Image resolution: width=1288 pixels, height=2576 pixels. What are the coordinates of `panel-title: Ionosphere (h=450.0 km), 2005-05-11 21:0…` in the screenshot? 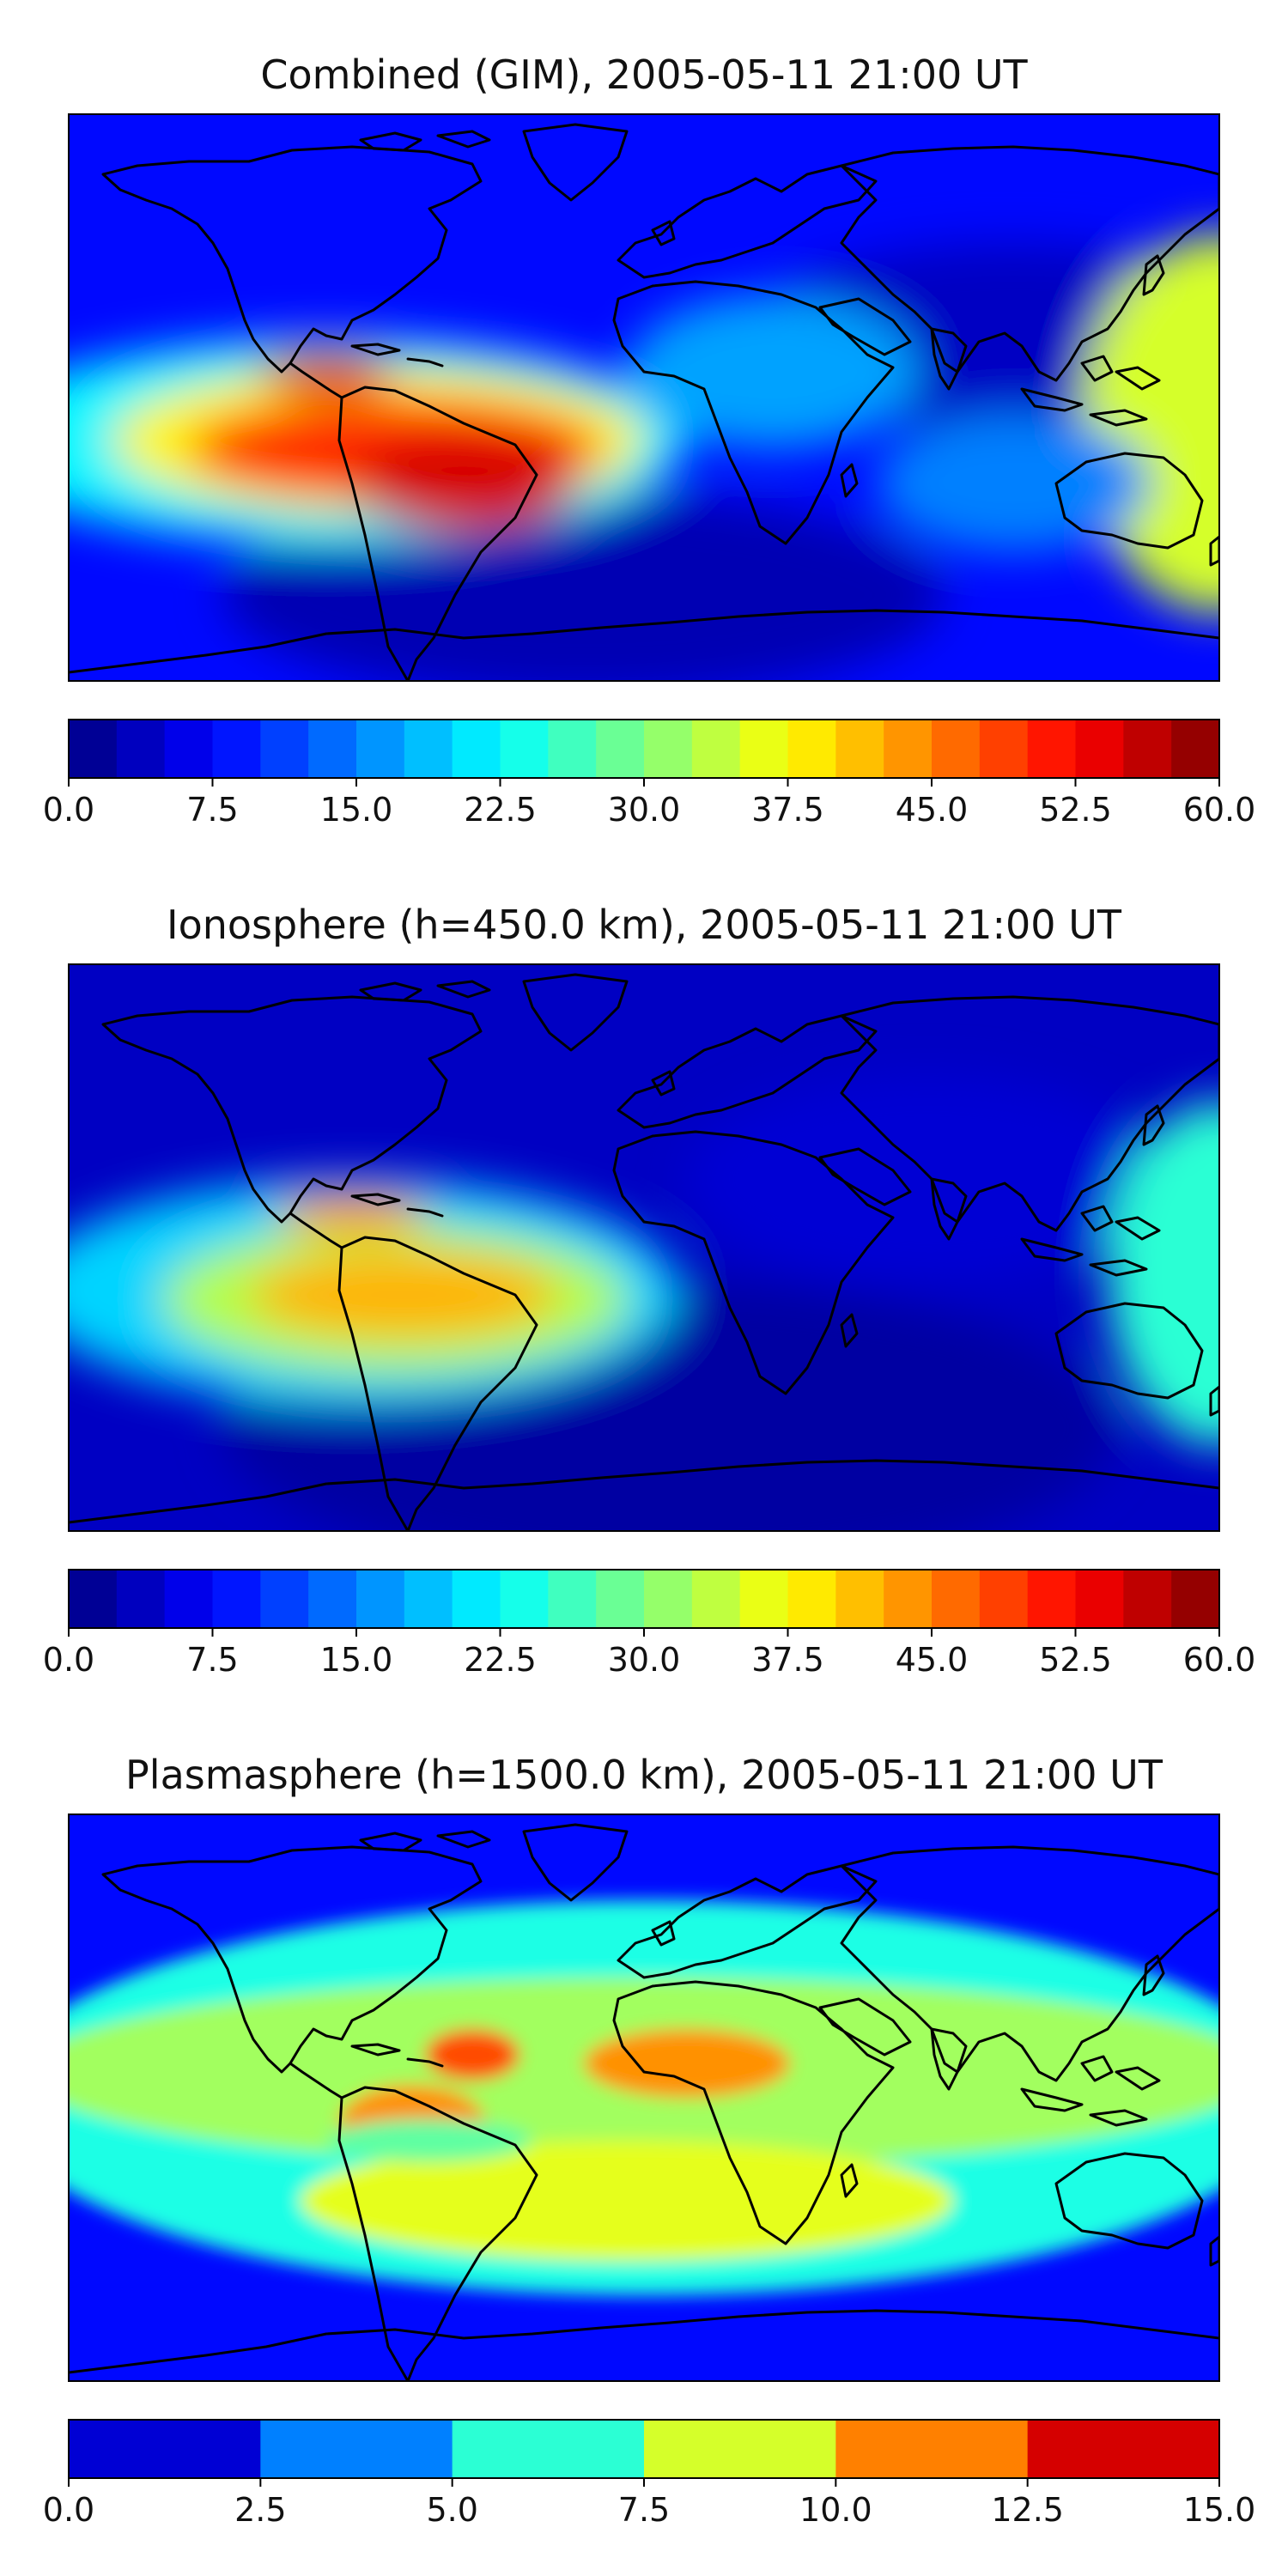 It's located at (644, 925).